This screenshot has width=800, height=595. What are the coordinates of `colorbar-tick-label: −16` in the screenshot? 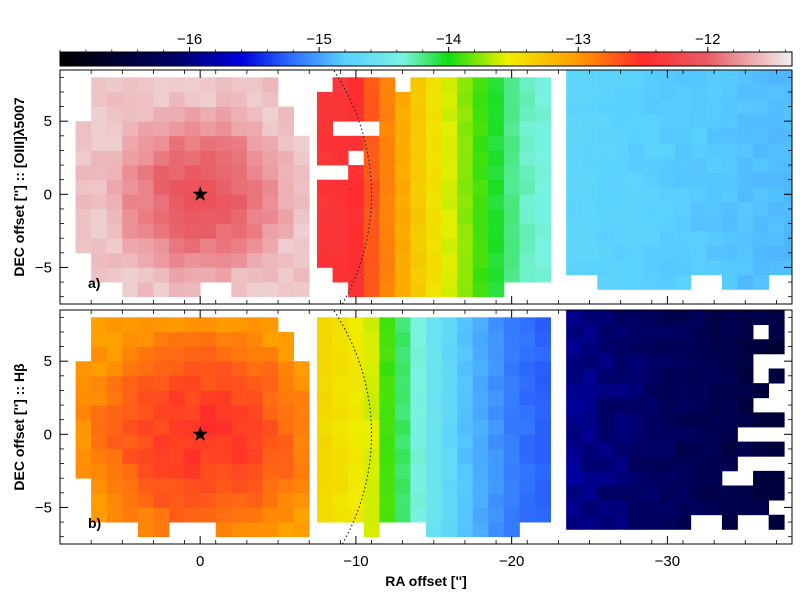 It's located at (189, 39).